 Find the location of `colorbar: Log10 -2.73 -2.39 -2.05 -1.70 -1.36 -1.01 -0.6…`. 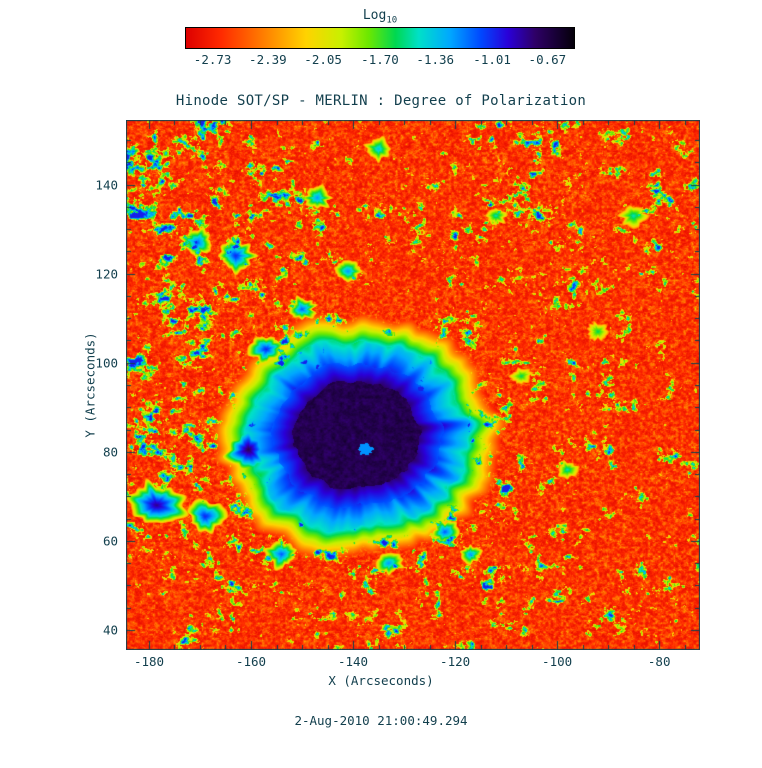

colorbar: Log10 -2.73 -2.39 -2.05 -1.70 -1.36 -1.01 -0.6… is located at coordinates (380, 38).